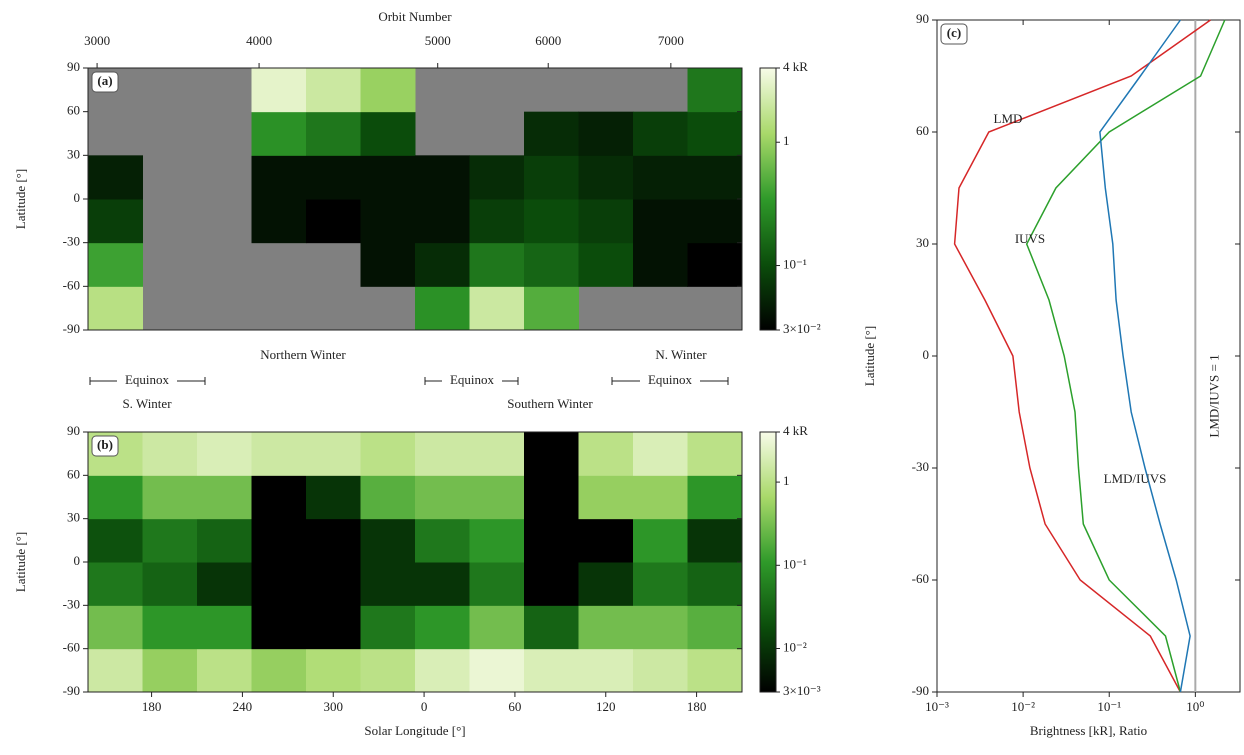  Describe the element at coordinates (334, 706) in the screenshot. I see `x-tick-label: 300` at that location.